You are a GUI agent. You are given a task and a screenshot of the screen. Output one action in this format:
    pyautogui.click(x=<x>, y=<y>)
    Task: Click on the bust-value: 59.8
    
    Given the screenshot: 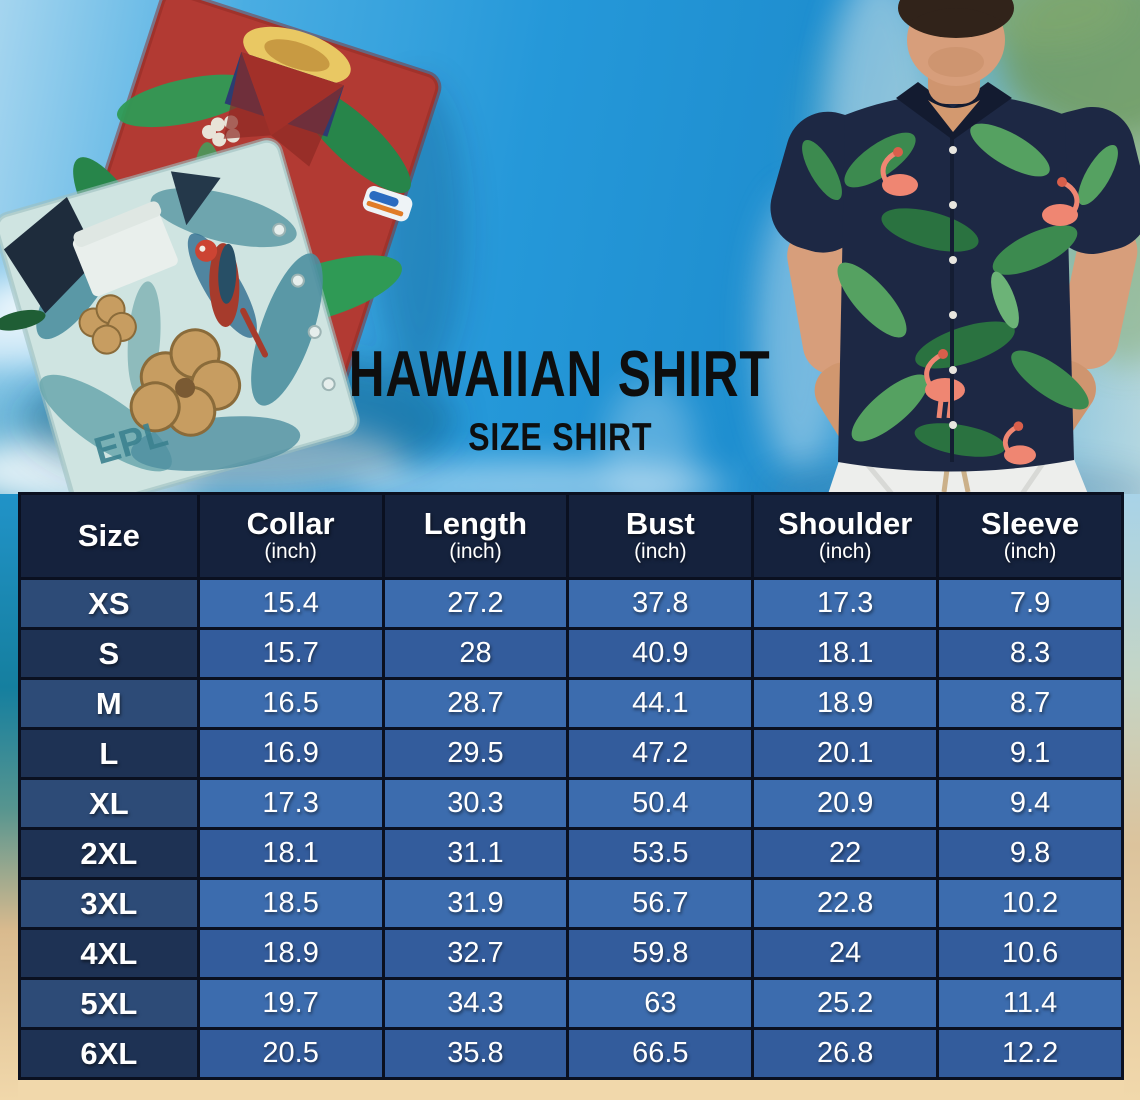 What is the action you would take?
    pyautogui.click(x=660, y=953)
    